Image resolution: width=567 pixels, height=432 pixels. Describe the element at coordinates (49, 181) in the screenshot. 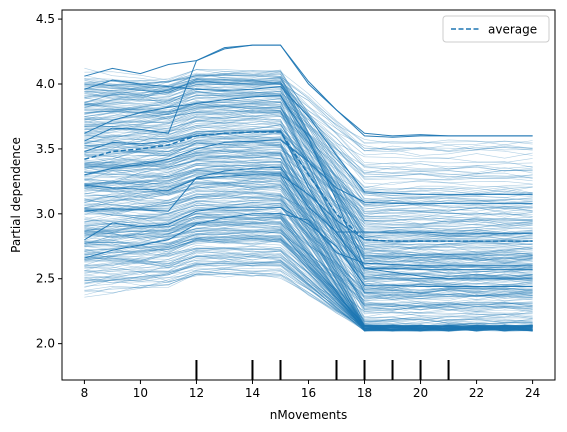

I see `y-axis: 2.0 2.5 3.0 3.5 4.0 4.5` at that location.